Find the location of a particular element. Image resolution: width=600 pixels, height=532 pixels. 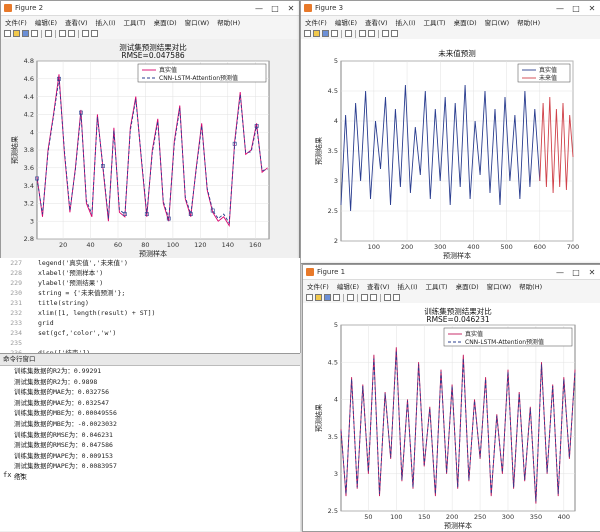

x-tick-label: 160 is located at coordinates (255, 245).